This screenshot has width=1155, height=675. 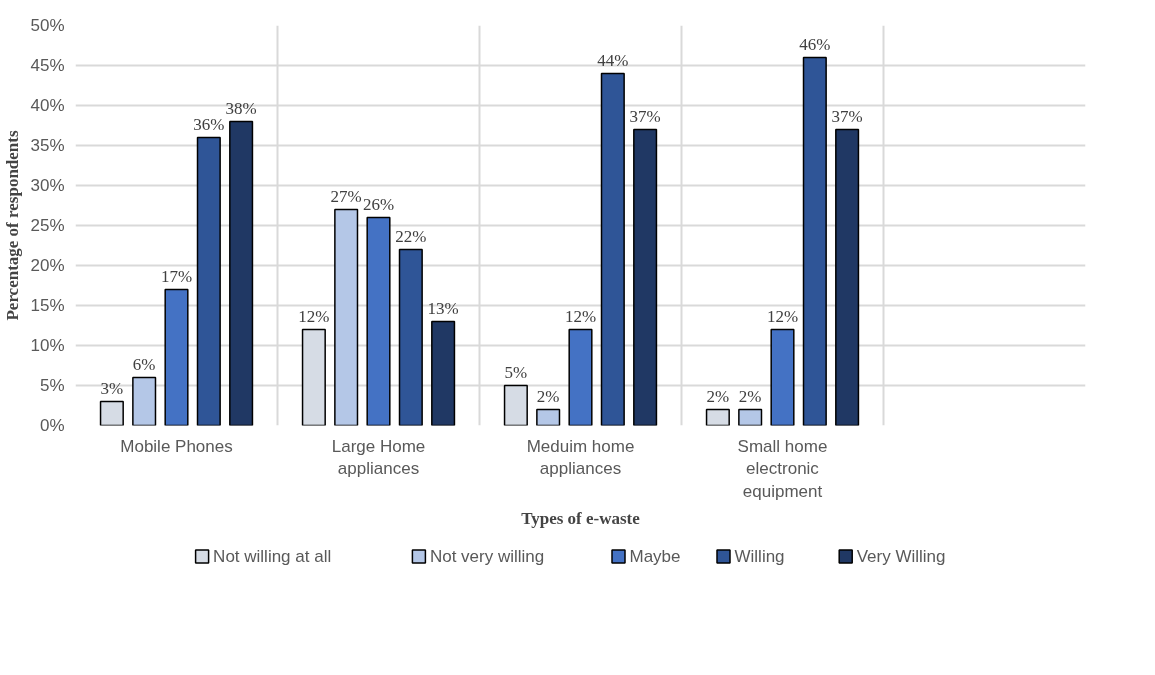 I want to click on data-label: 6%, so click(x=144, y=364).